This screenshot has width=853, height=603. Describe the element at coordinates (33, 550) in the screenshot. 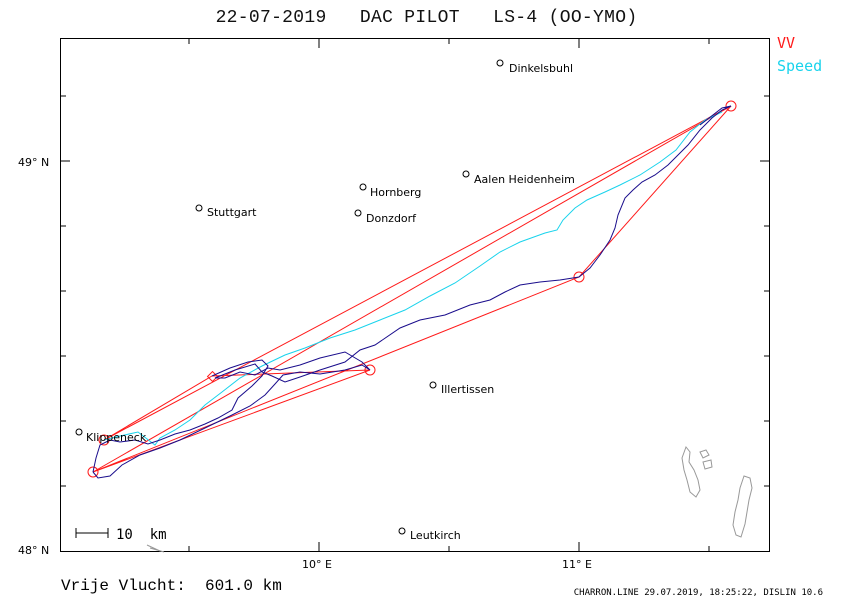

I see `lat-tick-48: 48° N` at that location.